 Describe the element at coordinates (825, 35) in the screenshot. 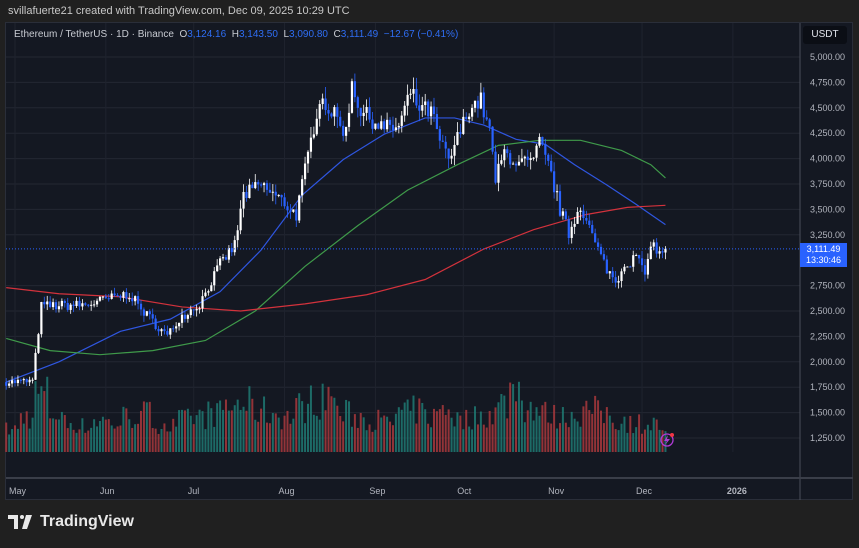

I see `currency-button: USDT` at that location.